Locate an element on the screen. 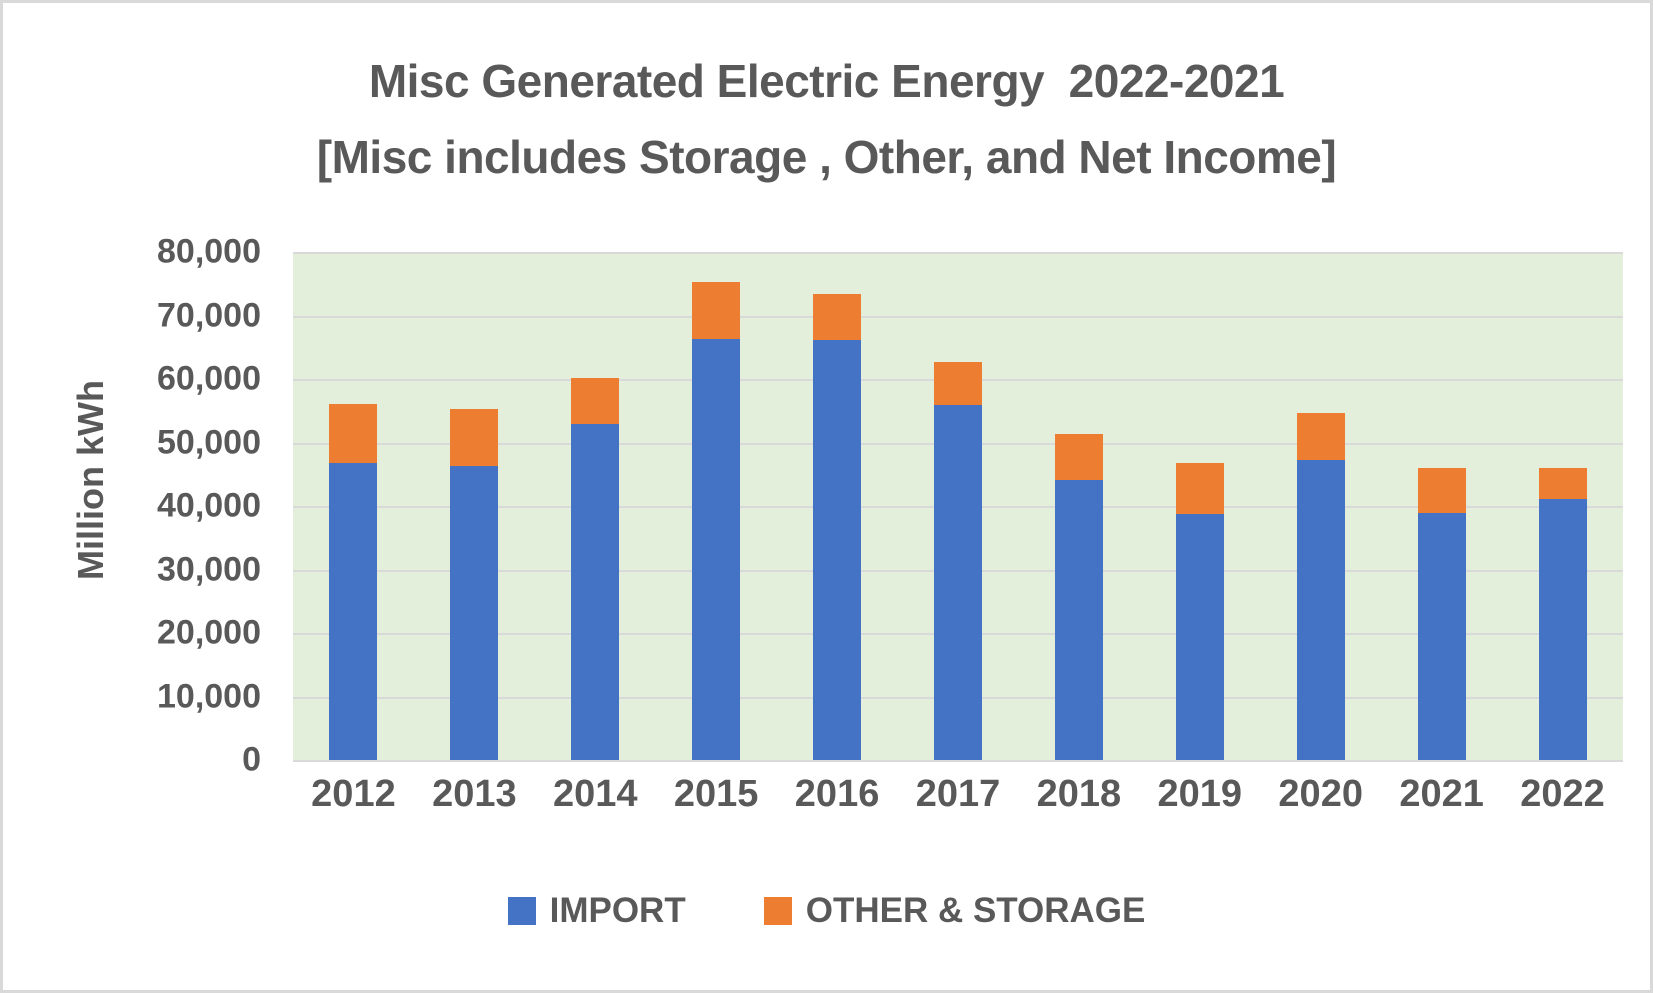 The image size is (1653, 993). bar-slot-2012 is located at coordinates (353, 507).